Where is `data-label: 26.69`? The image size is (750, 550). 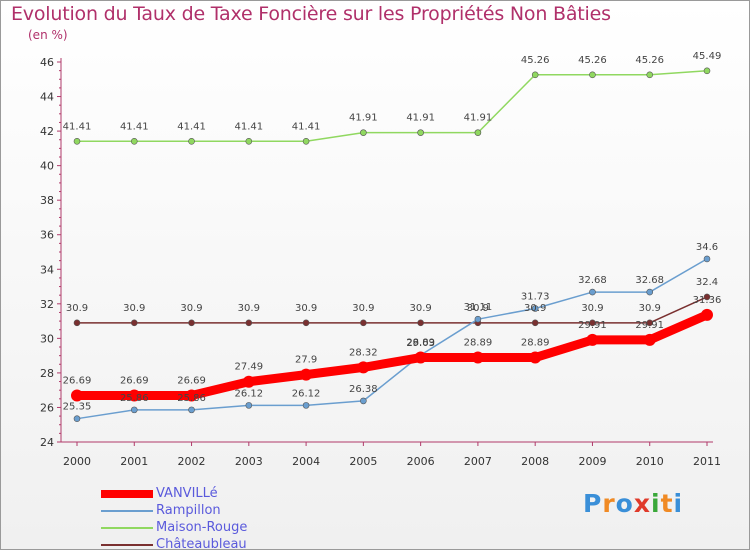 data-label: 26.69 is located at coordinates (134, 381).